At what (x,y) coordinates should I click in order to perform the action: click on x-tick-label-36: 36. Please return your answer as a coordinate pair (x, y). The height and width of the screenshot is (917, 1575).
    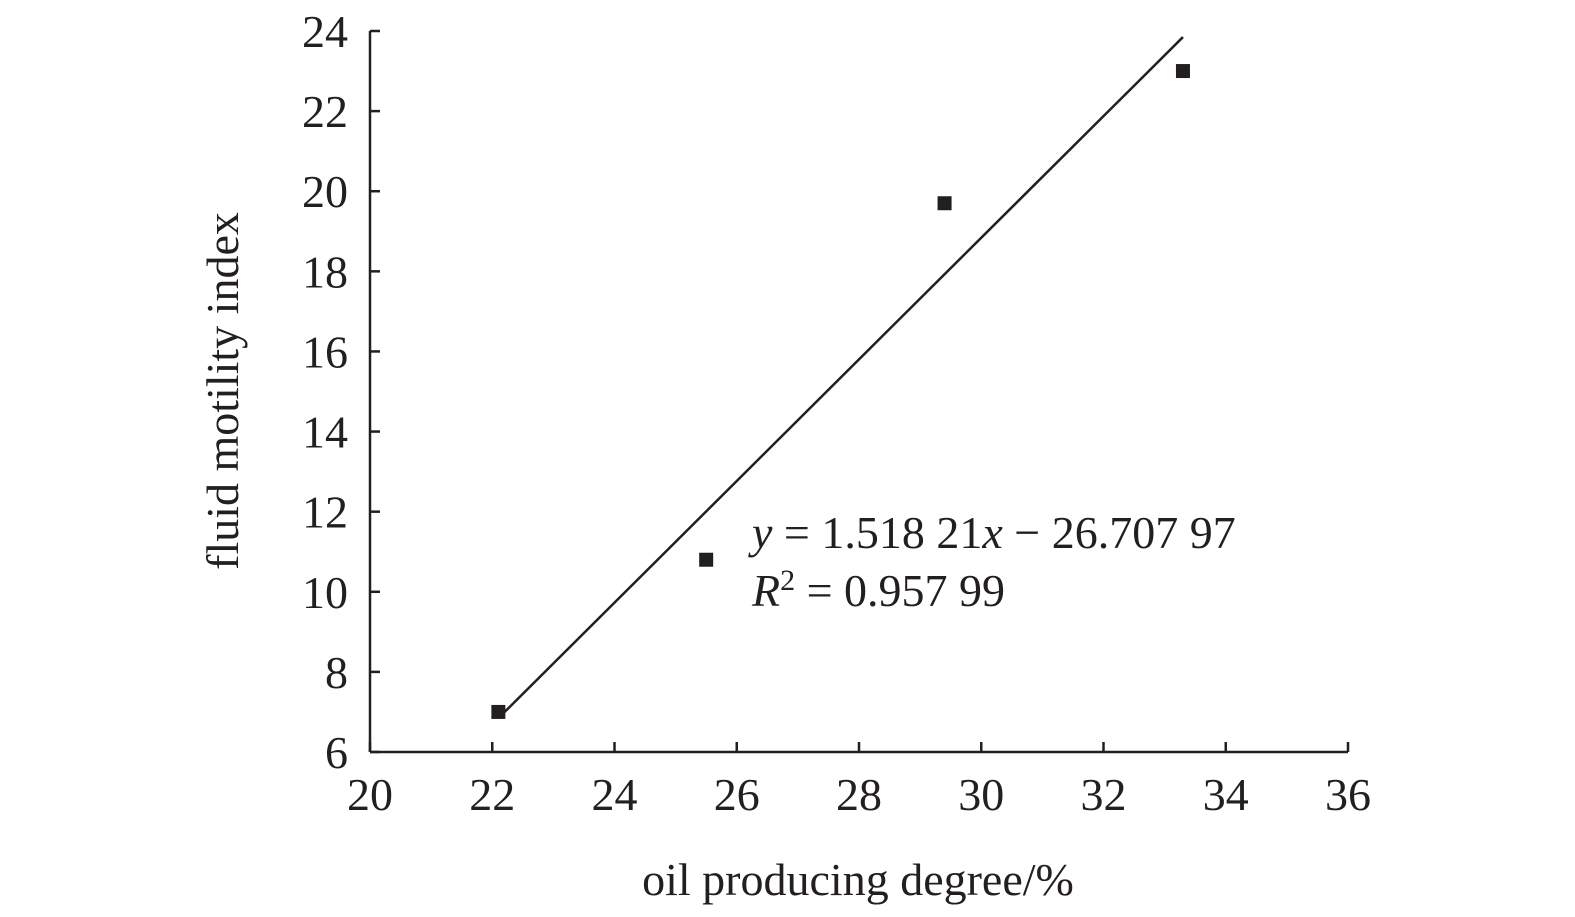
    Looking at the image, I should click on (1348, 794).